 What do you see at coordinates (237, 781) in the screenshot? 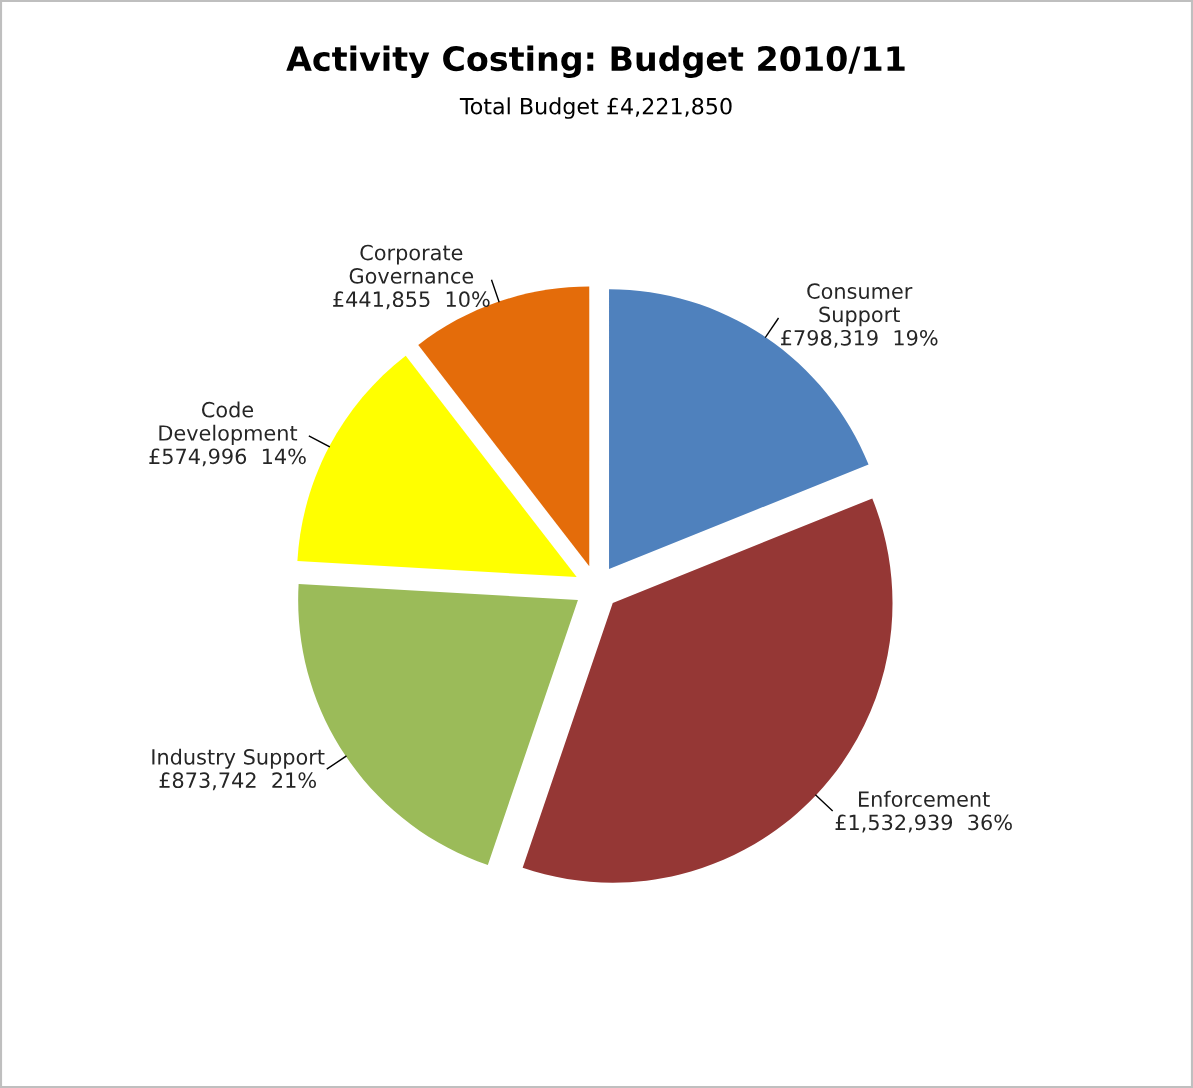
I see `data-label: £873,742 21%` at bounding box center [237, 781].